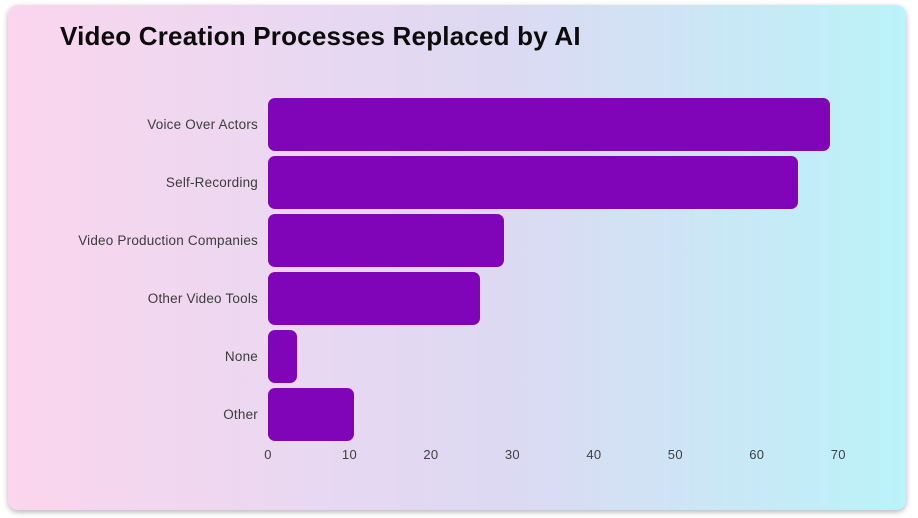 The height and width of the screenshot is (518, 918). I want to click on category-label: Video Production Companies, so click(168, 240).